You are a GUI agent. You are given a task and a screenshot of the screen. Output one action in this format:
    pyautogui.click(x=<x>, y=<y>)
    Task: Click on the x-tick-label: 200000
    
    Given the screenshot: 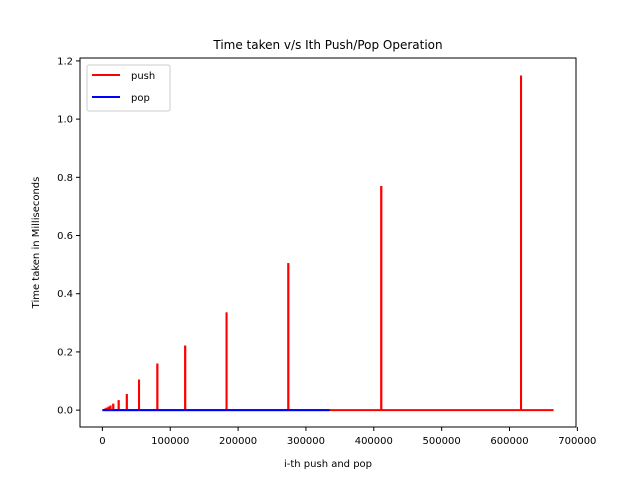 What is the action you would take?
    pyautogui.click(x=238, y=441)
    